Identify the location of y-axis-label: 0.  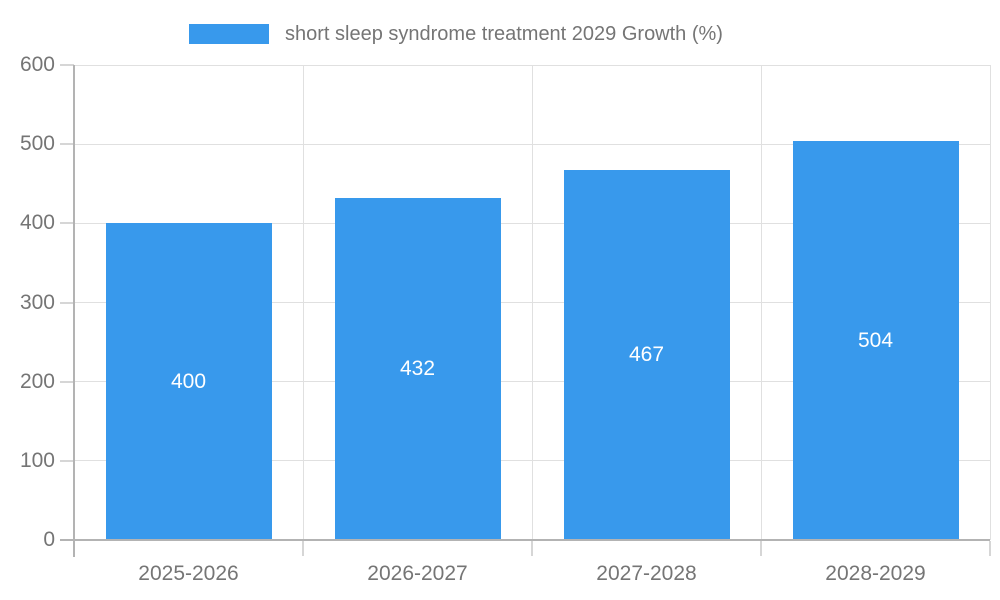
(49, 539).